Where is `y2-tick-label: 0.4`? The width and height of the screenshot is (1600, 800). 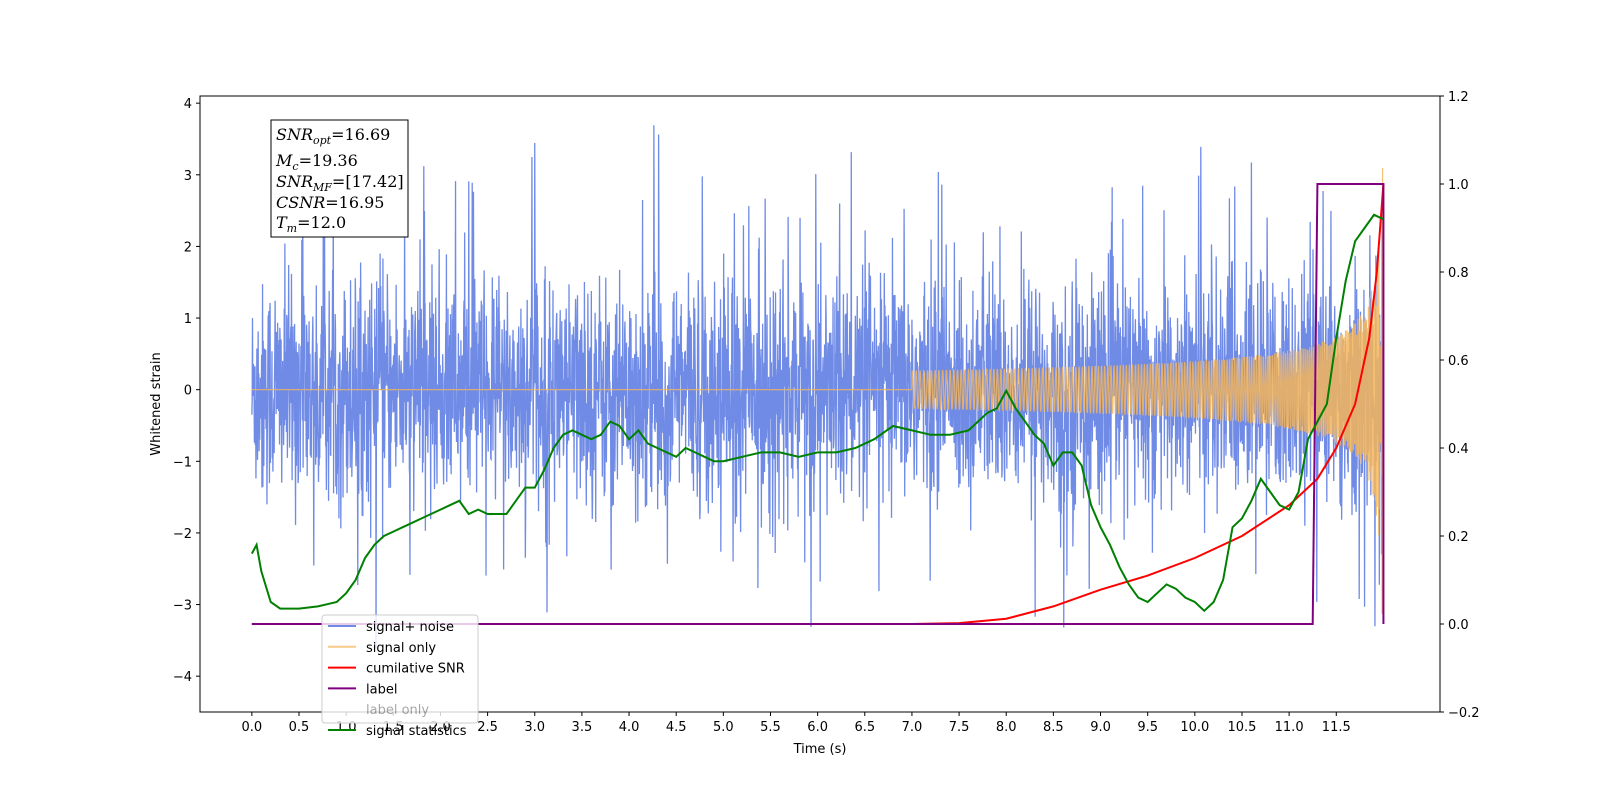 y2-tick-label: 0.4 is located at coordinates (1458, 449).